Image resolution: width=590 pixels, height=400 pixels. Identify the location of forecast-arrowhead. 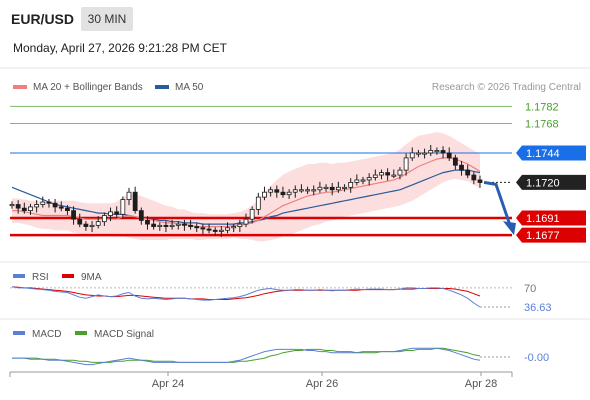
(509, 228).